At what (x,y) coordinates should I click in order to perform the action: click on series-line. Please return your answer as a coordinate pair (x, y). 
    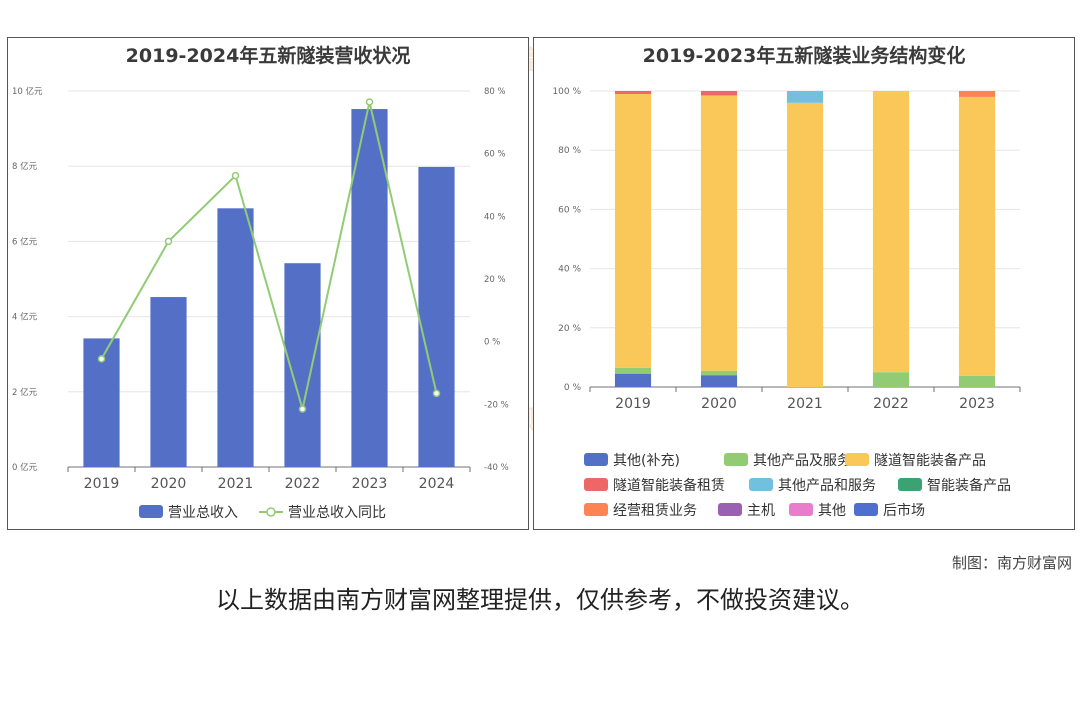
    Looking at the image, I should click on (269, 255).